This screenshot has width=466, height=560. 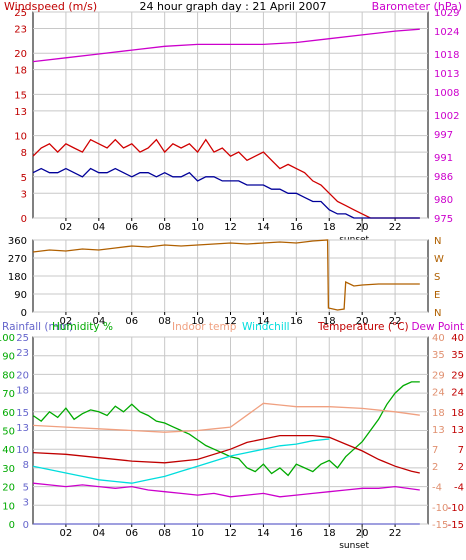 What do you see at coordinates (22, 375) in the screenshot?
I see `rainfall-axis-tick: 20` at bounding box center [22, 375].